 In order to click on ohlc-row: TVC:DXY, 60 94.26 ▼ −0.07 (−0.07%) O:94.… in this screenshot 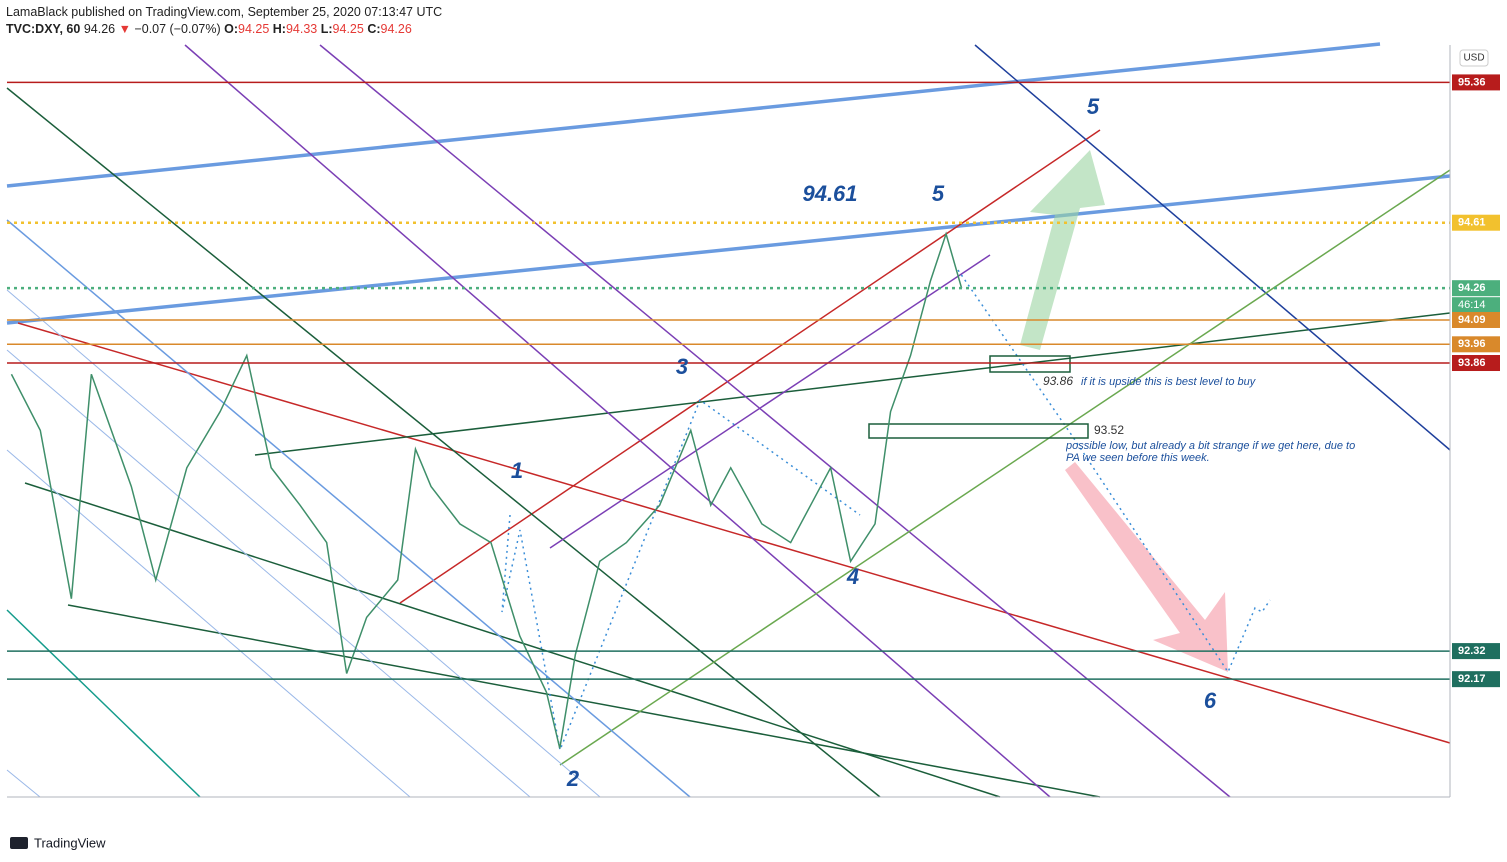, I will do `click(209, 29)`.